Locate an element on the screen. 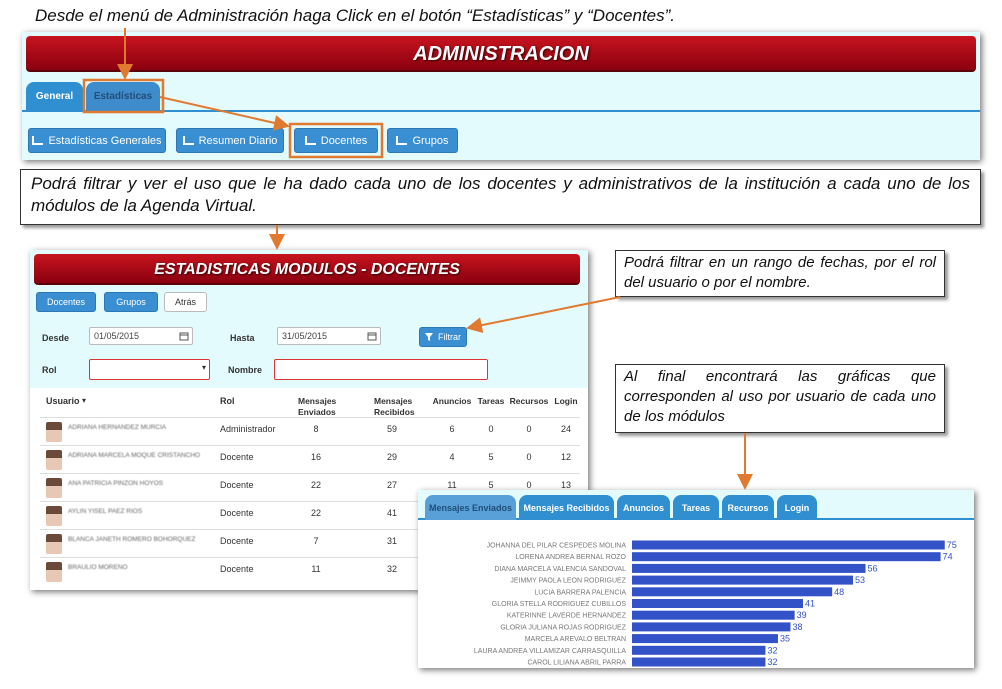 The width and height of the screenshot is (1002, 689). category-label: GLORIA STELLA RODRIGUEZ CUBILLOS is located at coordinates (559, 604).